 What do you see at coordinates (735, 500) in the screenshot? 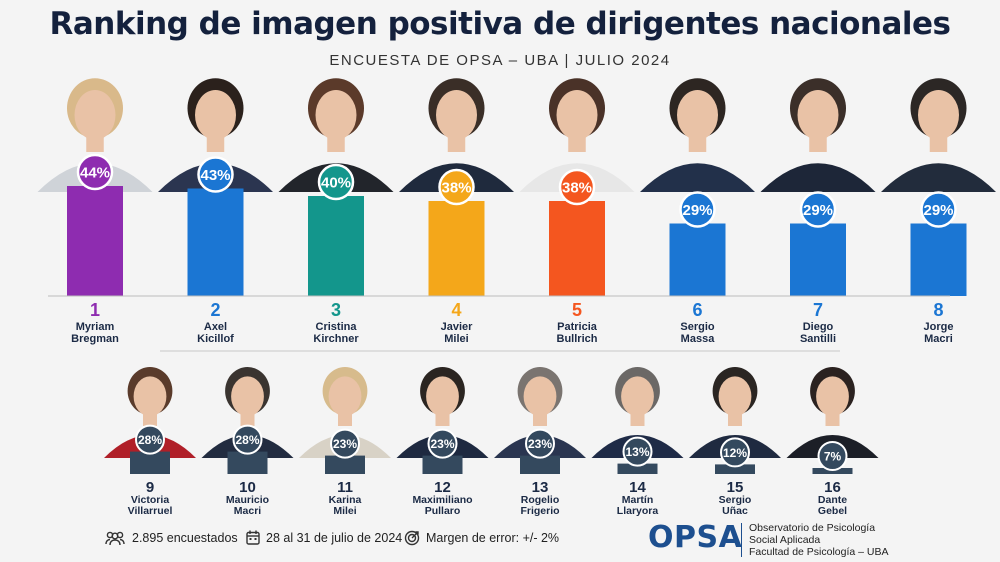
I see `first-name-15: Sergio` at bounding box center [735, 500].